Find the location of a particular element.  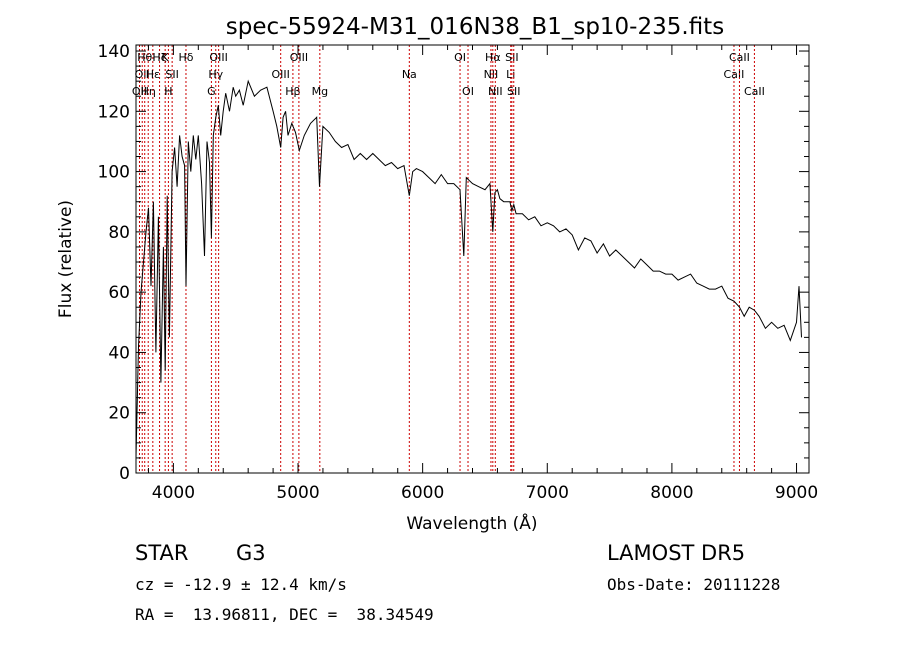

annotation-label: G is located at coordinates (211, 91).